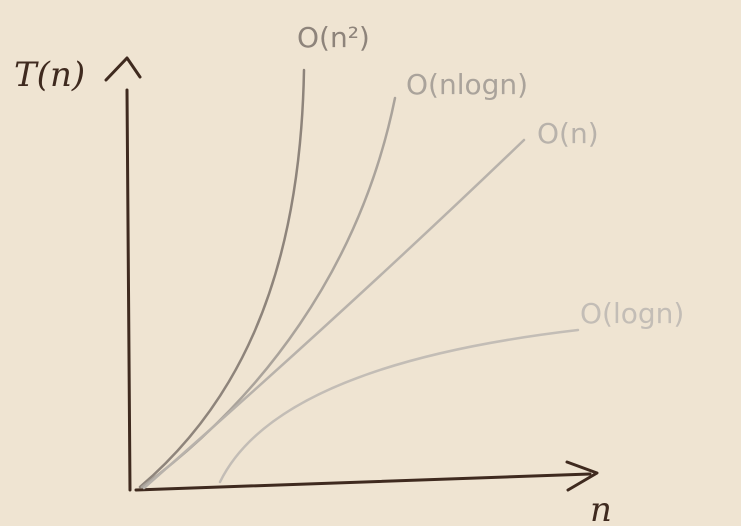  I want to click on y-axis-arrowhead, so click(123, 69).